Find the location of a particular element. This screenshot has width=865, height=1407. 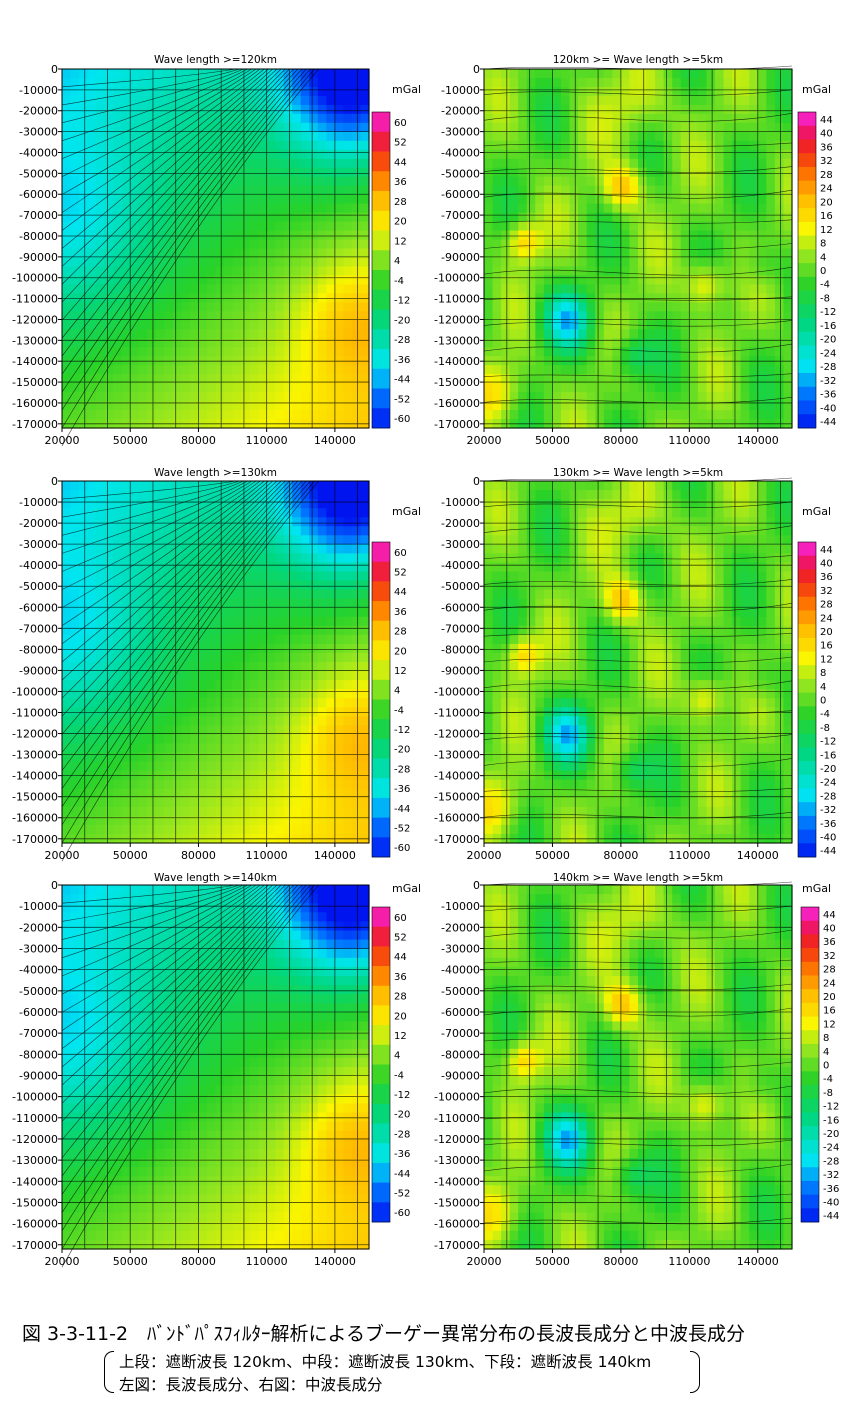

contour-line is located at coordinates (175, 607).